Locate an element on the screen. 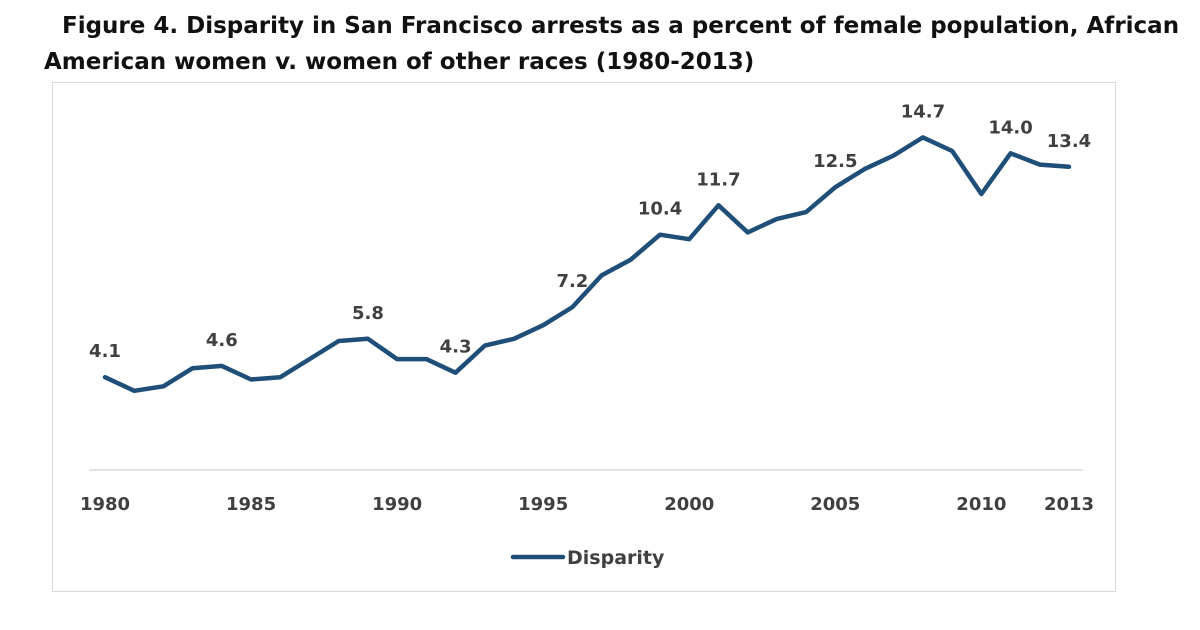  data-label: 14.0 is located at coordinates (1010, 127).